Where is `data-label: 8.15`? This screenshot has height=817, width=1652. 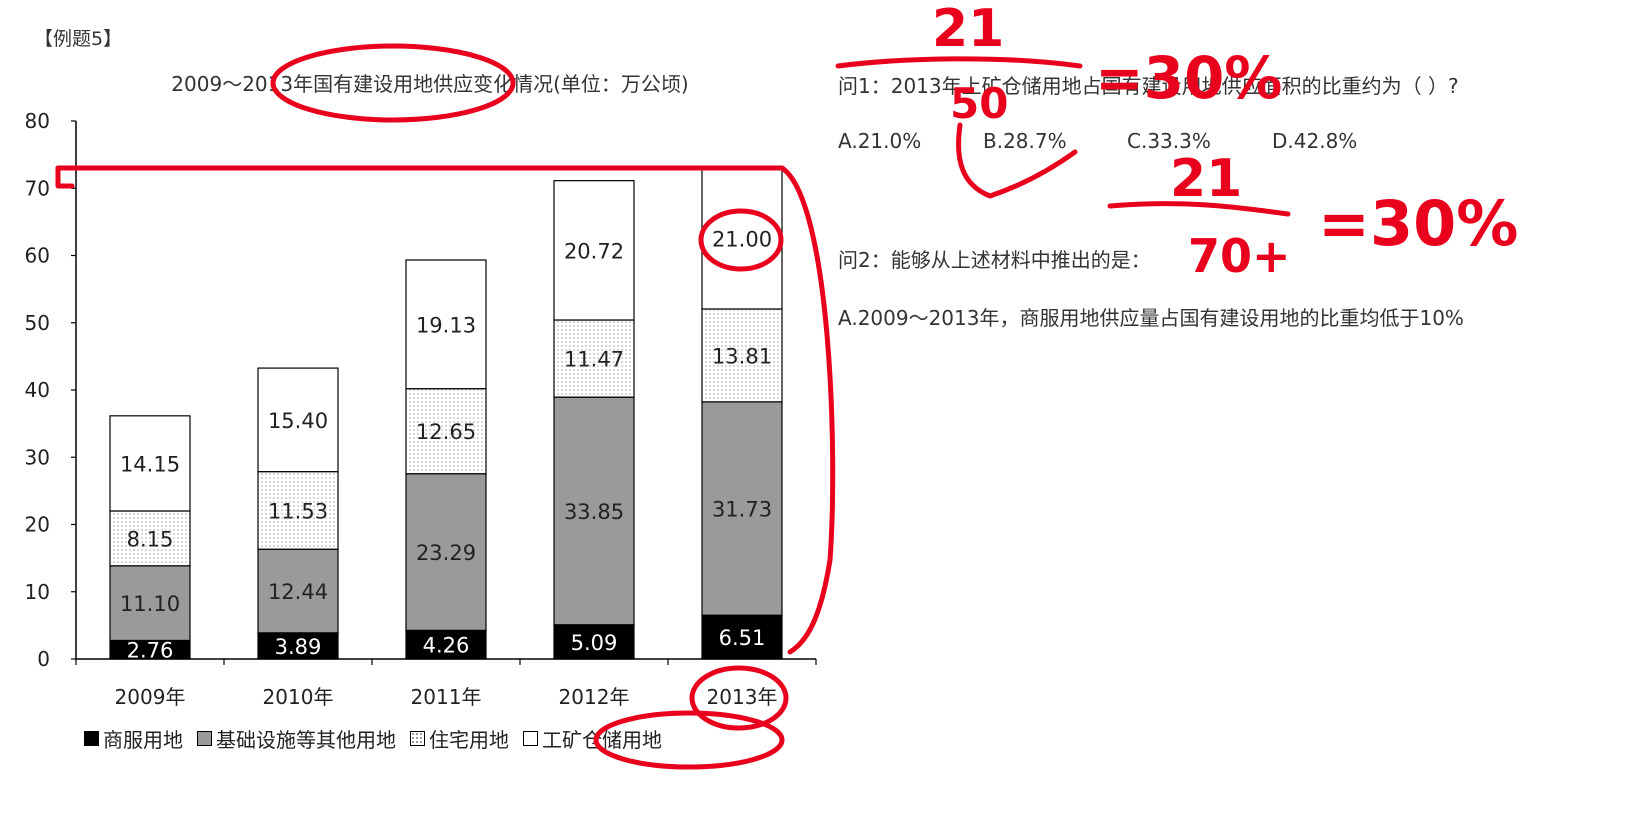 data-label: 8.15 is located at coordinates (150, 539).